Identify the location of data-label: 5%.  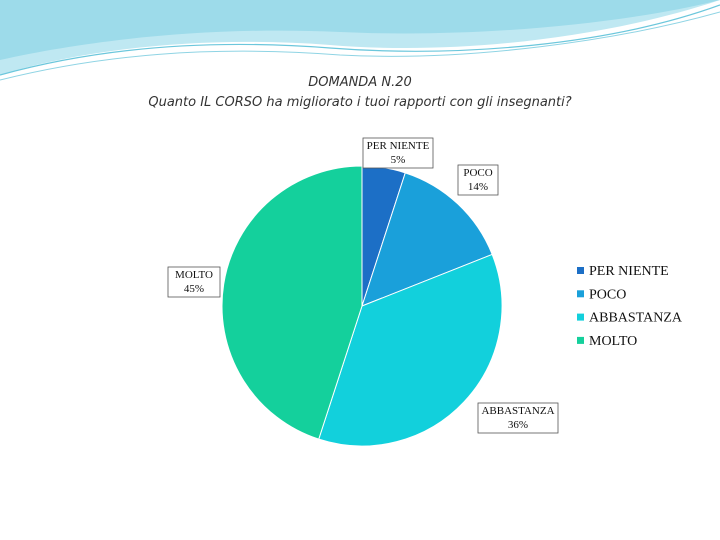
(398, 160).